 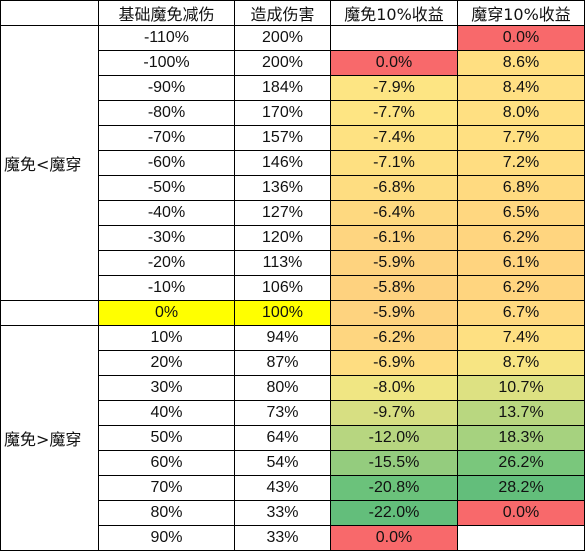 I want to click on table-row: -80% 170% -7.7% 8.0%, so click(x=293, y=113).